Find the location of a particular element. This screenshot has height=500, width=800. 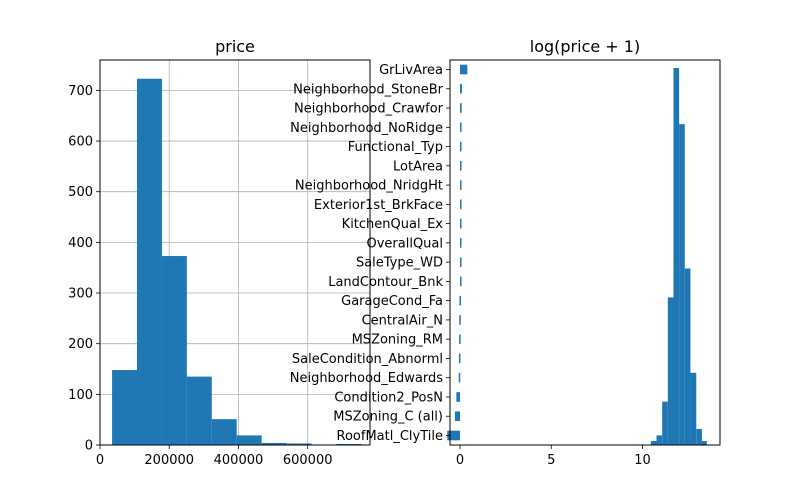

price-y-tick-label: 500 is located at coordinates (80, 192).